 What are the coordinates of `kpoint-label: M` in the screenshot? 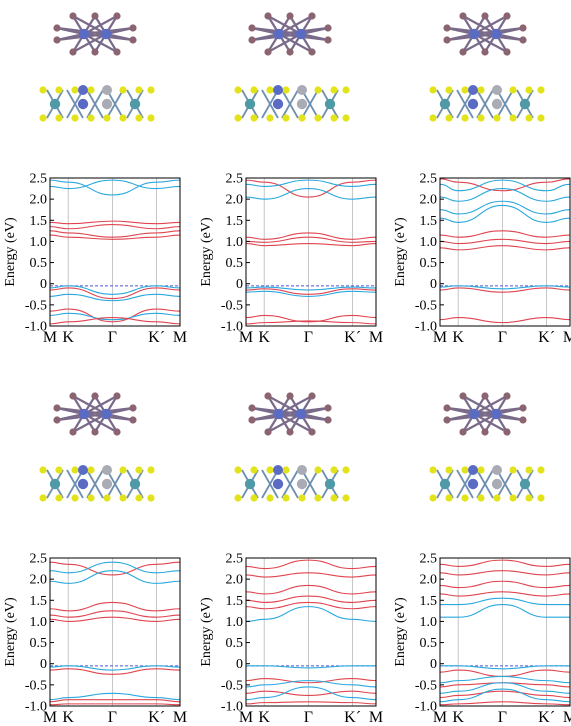 It's located at (376, 717).